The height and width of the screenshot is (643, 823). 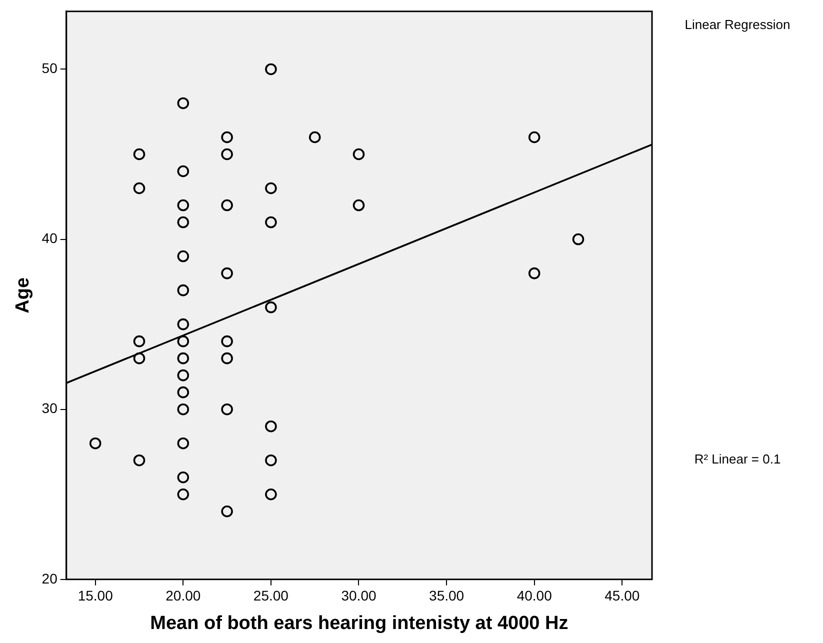 What do you see at coordinates (446, 596) in the screenshot?
I see `x-tick-label: 35.00` at bounding box center [446, 596].